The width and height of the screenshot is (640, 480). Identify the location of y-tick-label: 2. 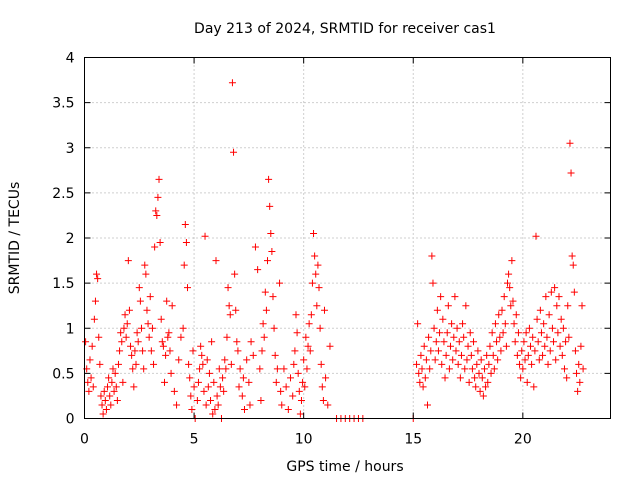
(70, 239).